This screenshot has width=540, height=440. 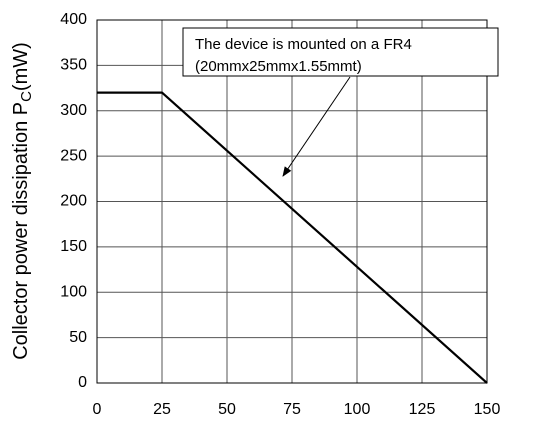 I want to click on x-tick-label: 0, so click(x=97, y=409).